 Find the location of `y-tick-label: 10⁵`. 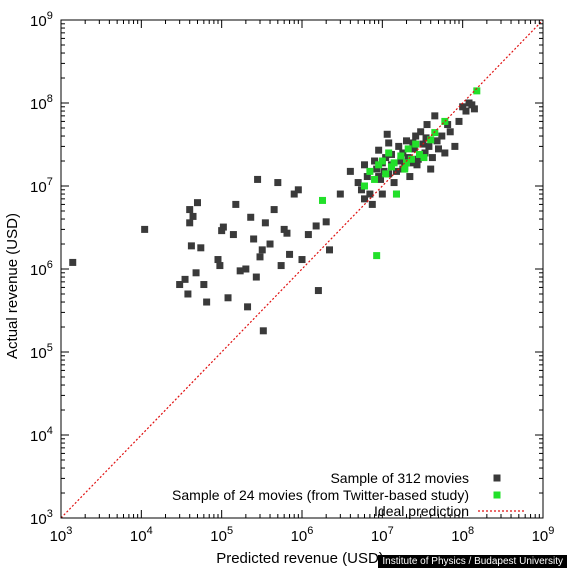

y-tick-label: 10⁵ is located at coordinates (41, 352).